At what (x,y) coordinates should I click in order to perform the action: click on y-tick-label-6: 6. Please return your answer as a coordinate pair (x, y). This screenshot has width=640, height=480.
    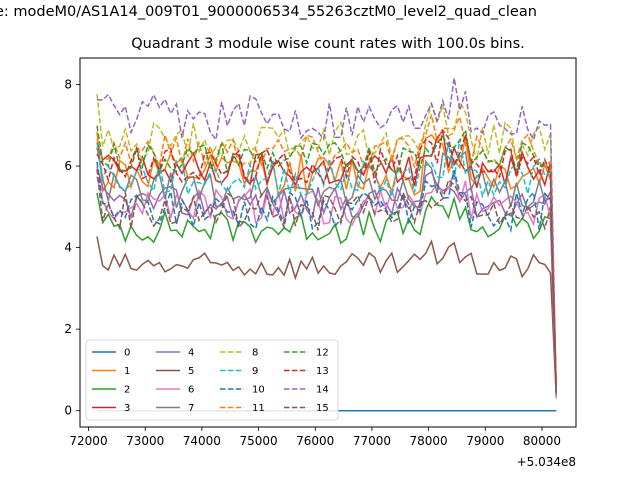
    Looking at the image, I should click on (68, 166).